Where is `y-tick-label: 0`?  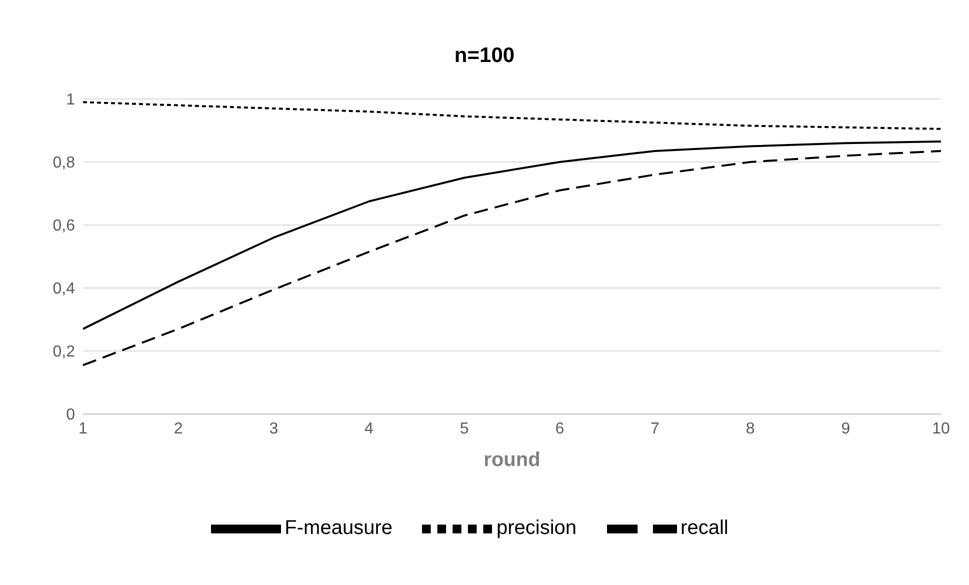 y-tick-label: 0 is located at coordinates (71, 415).